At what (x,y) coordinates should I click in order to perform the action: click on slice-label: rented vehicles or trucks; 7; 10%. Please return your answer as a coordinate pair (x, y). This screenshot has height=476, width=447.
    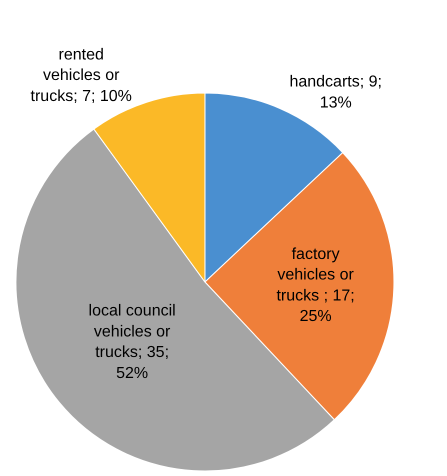
    Looking at the image, I should click on (81, 76).